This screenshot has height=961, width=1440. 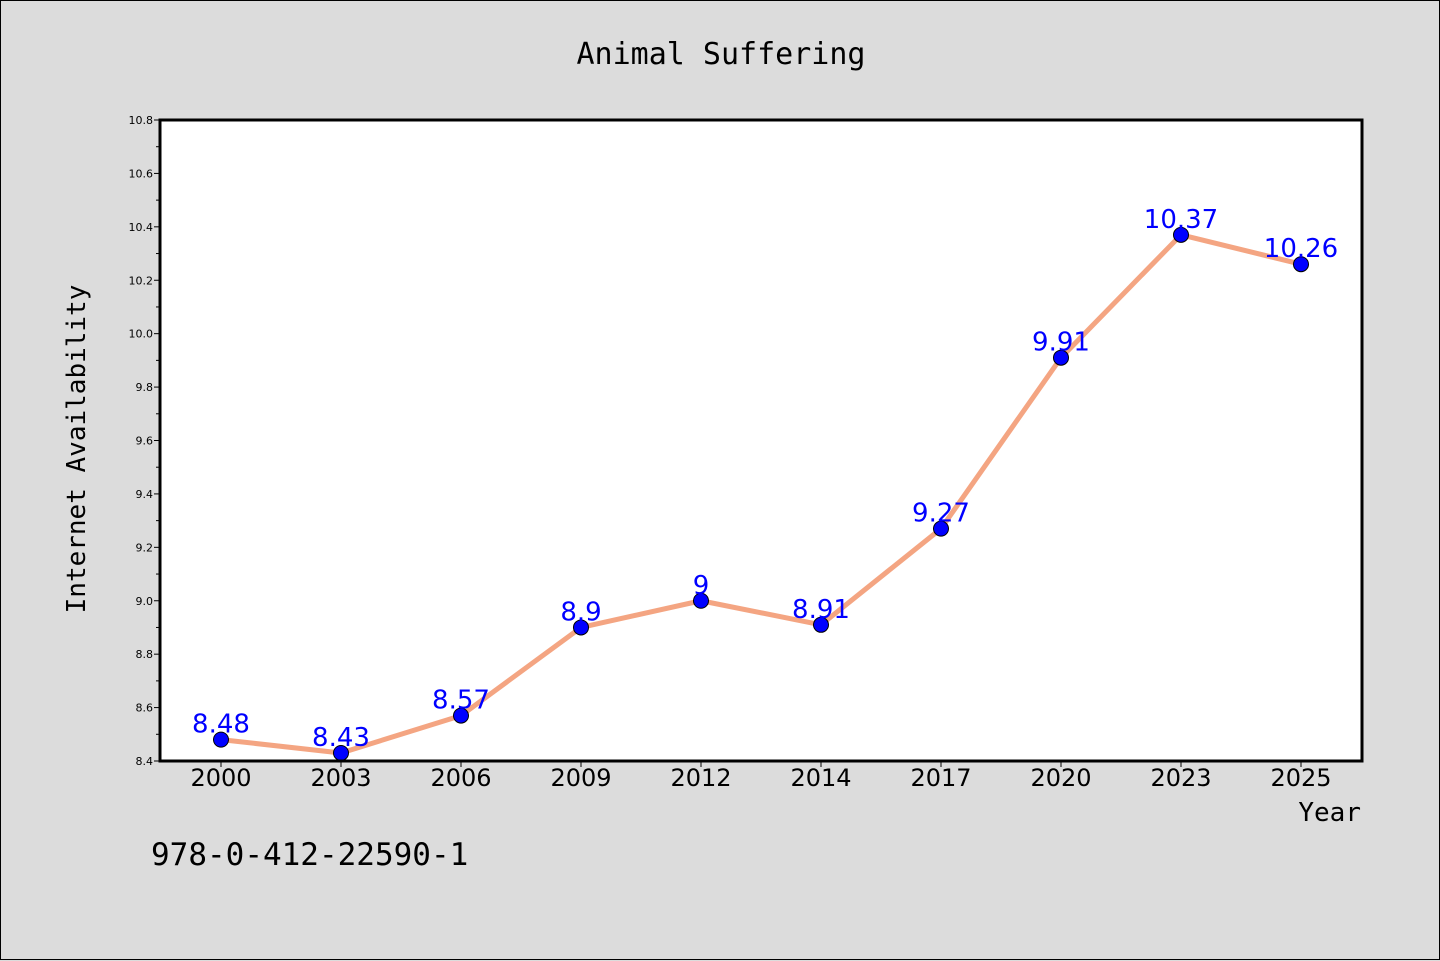 What do you see at coordinates (141, 120) in the screenshot?
I see `y-tick-label: 10.8` at bounding box center [141, 120].